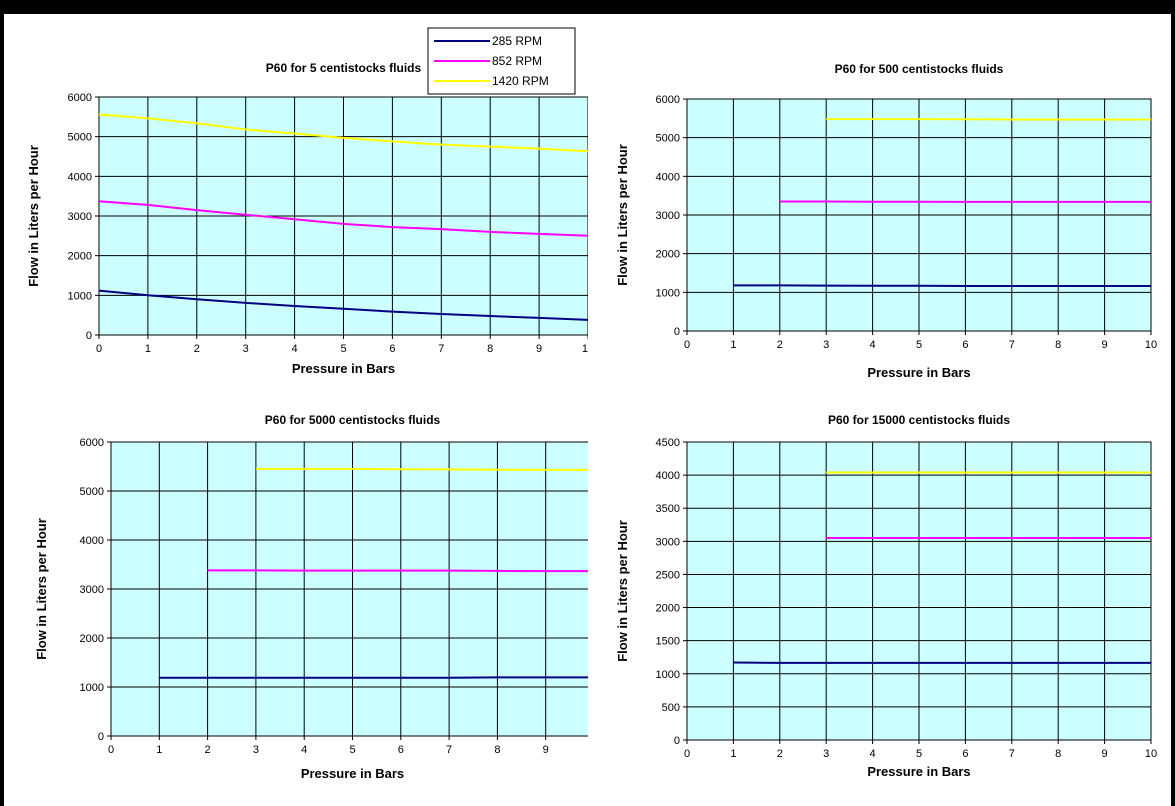 Image resolution: width=1175 pixels, height=806 pixels. I want to click on chart-title: P60 for 5000 centistocks fluids, so click(353, 420).